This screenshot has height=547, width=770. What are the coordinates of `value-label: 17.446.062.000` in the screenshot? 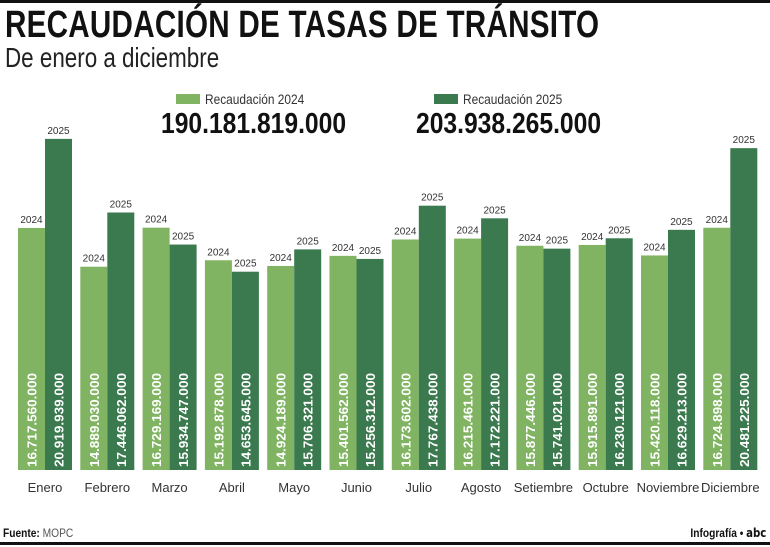 It's located at (121, 420).